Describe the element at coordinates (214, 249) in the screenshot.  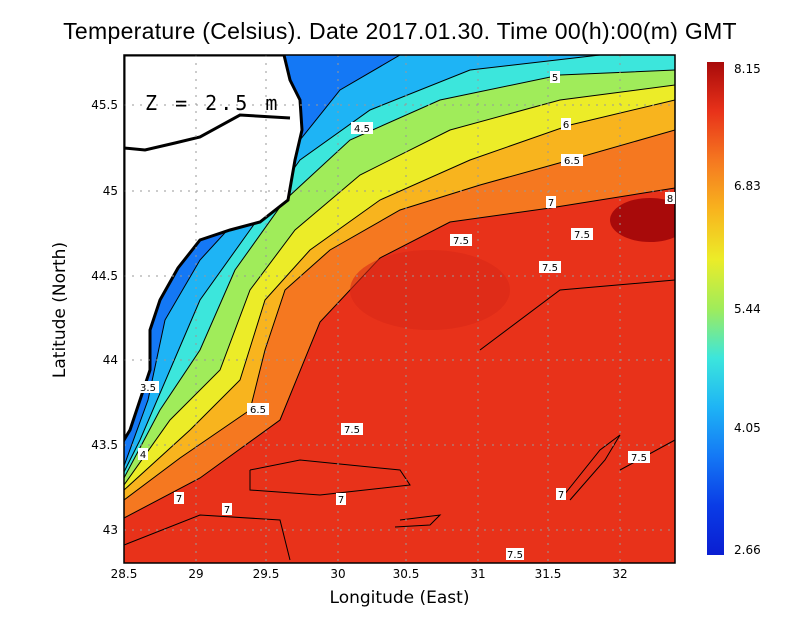
I see `land-crimea-coast` at that location.